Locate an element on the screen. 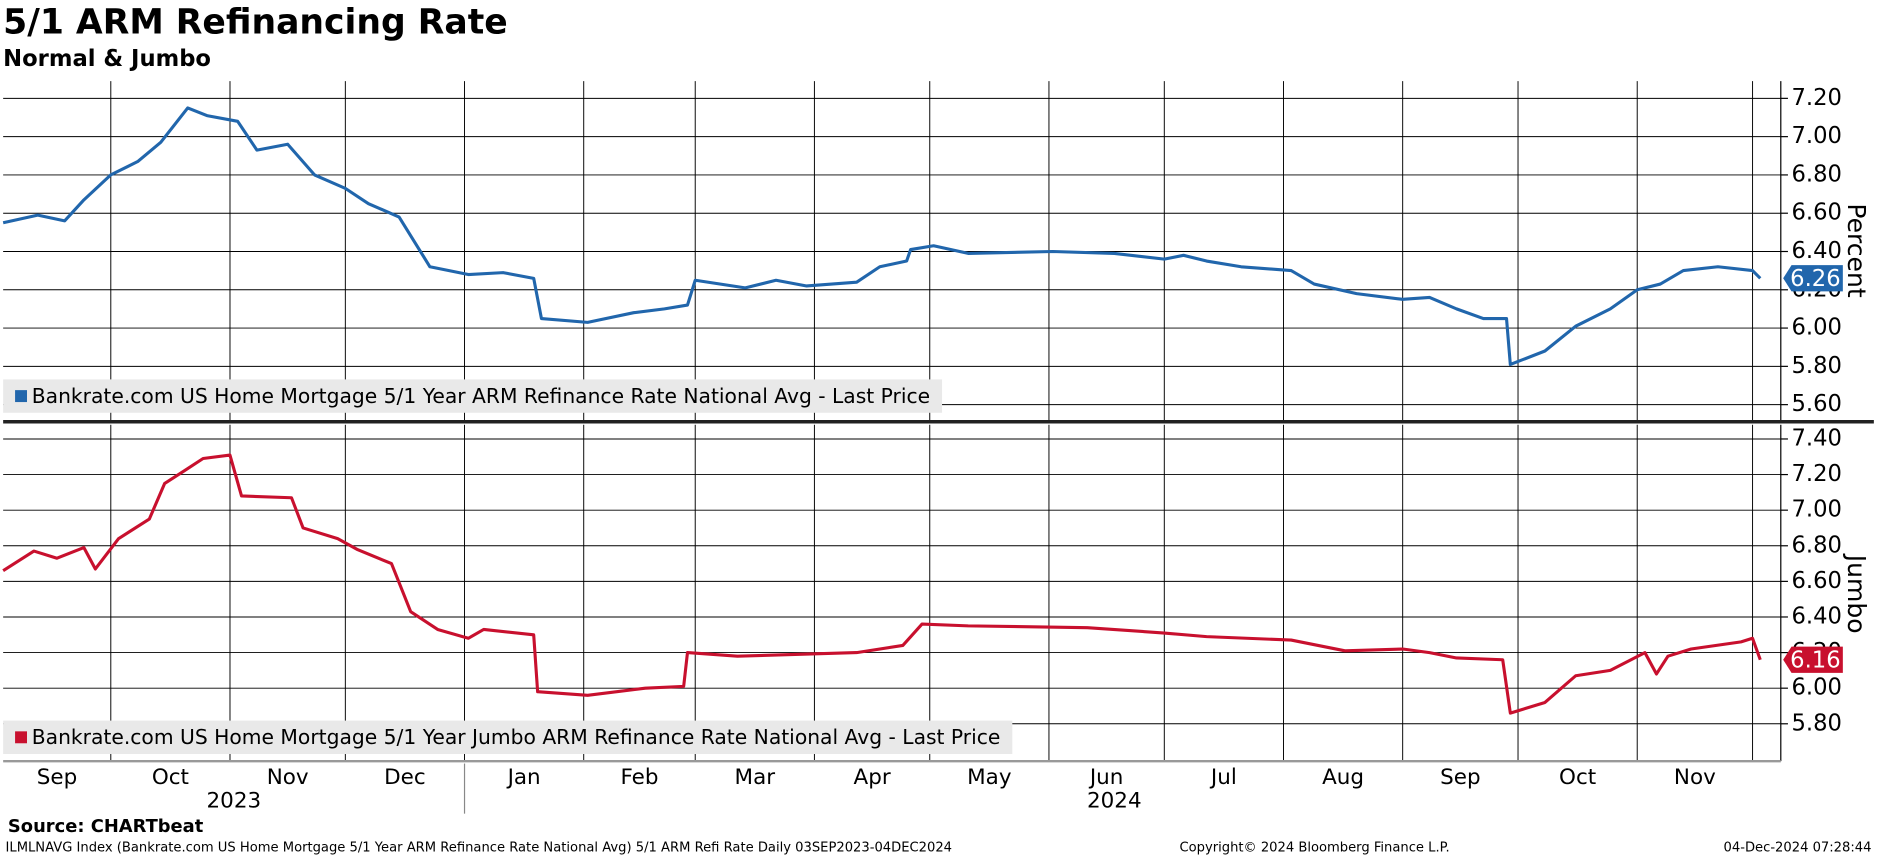  footer-timestamp: 04-Dec-2024 07:28:44 is located at coordinates (1798, 848).